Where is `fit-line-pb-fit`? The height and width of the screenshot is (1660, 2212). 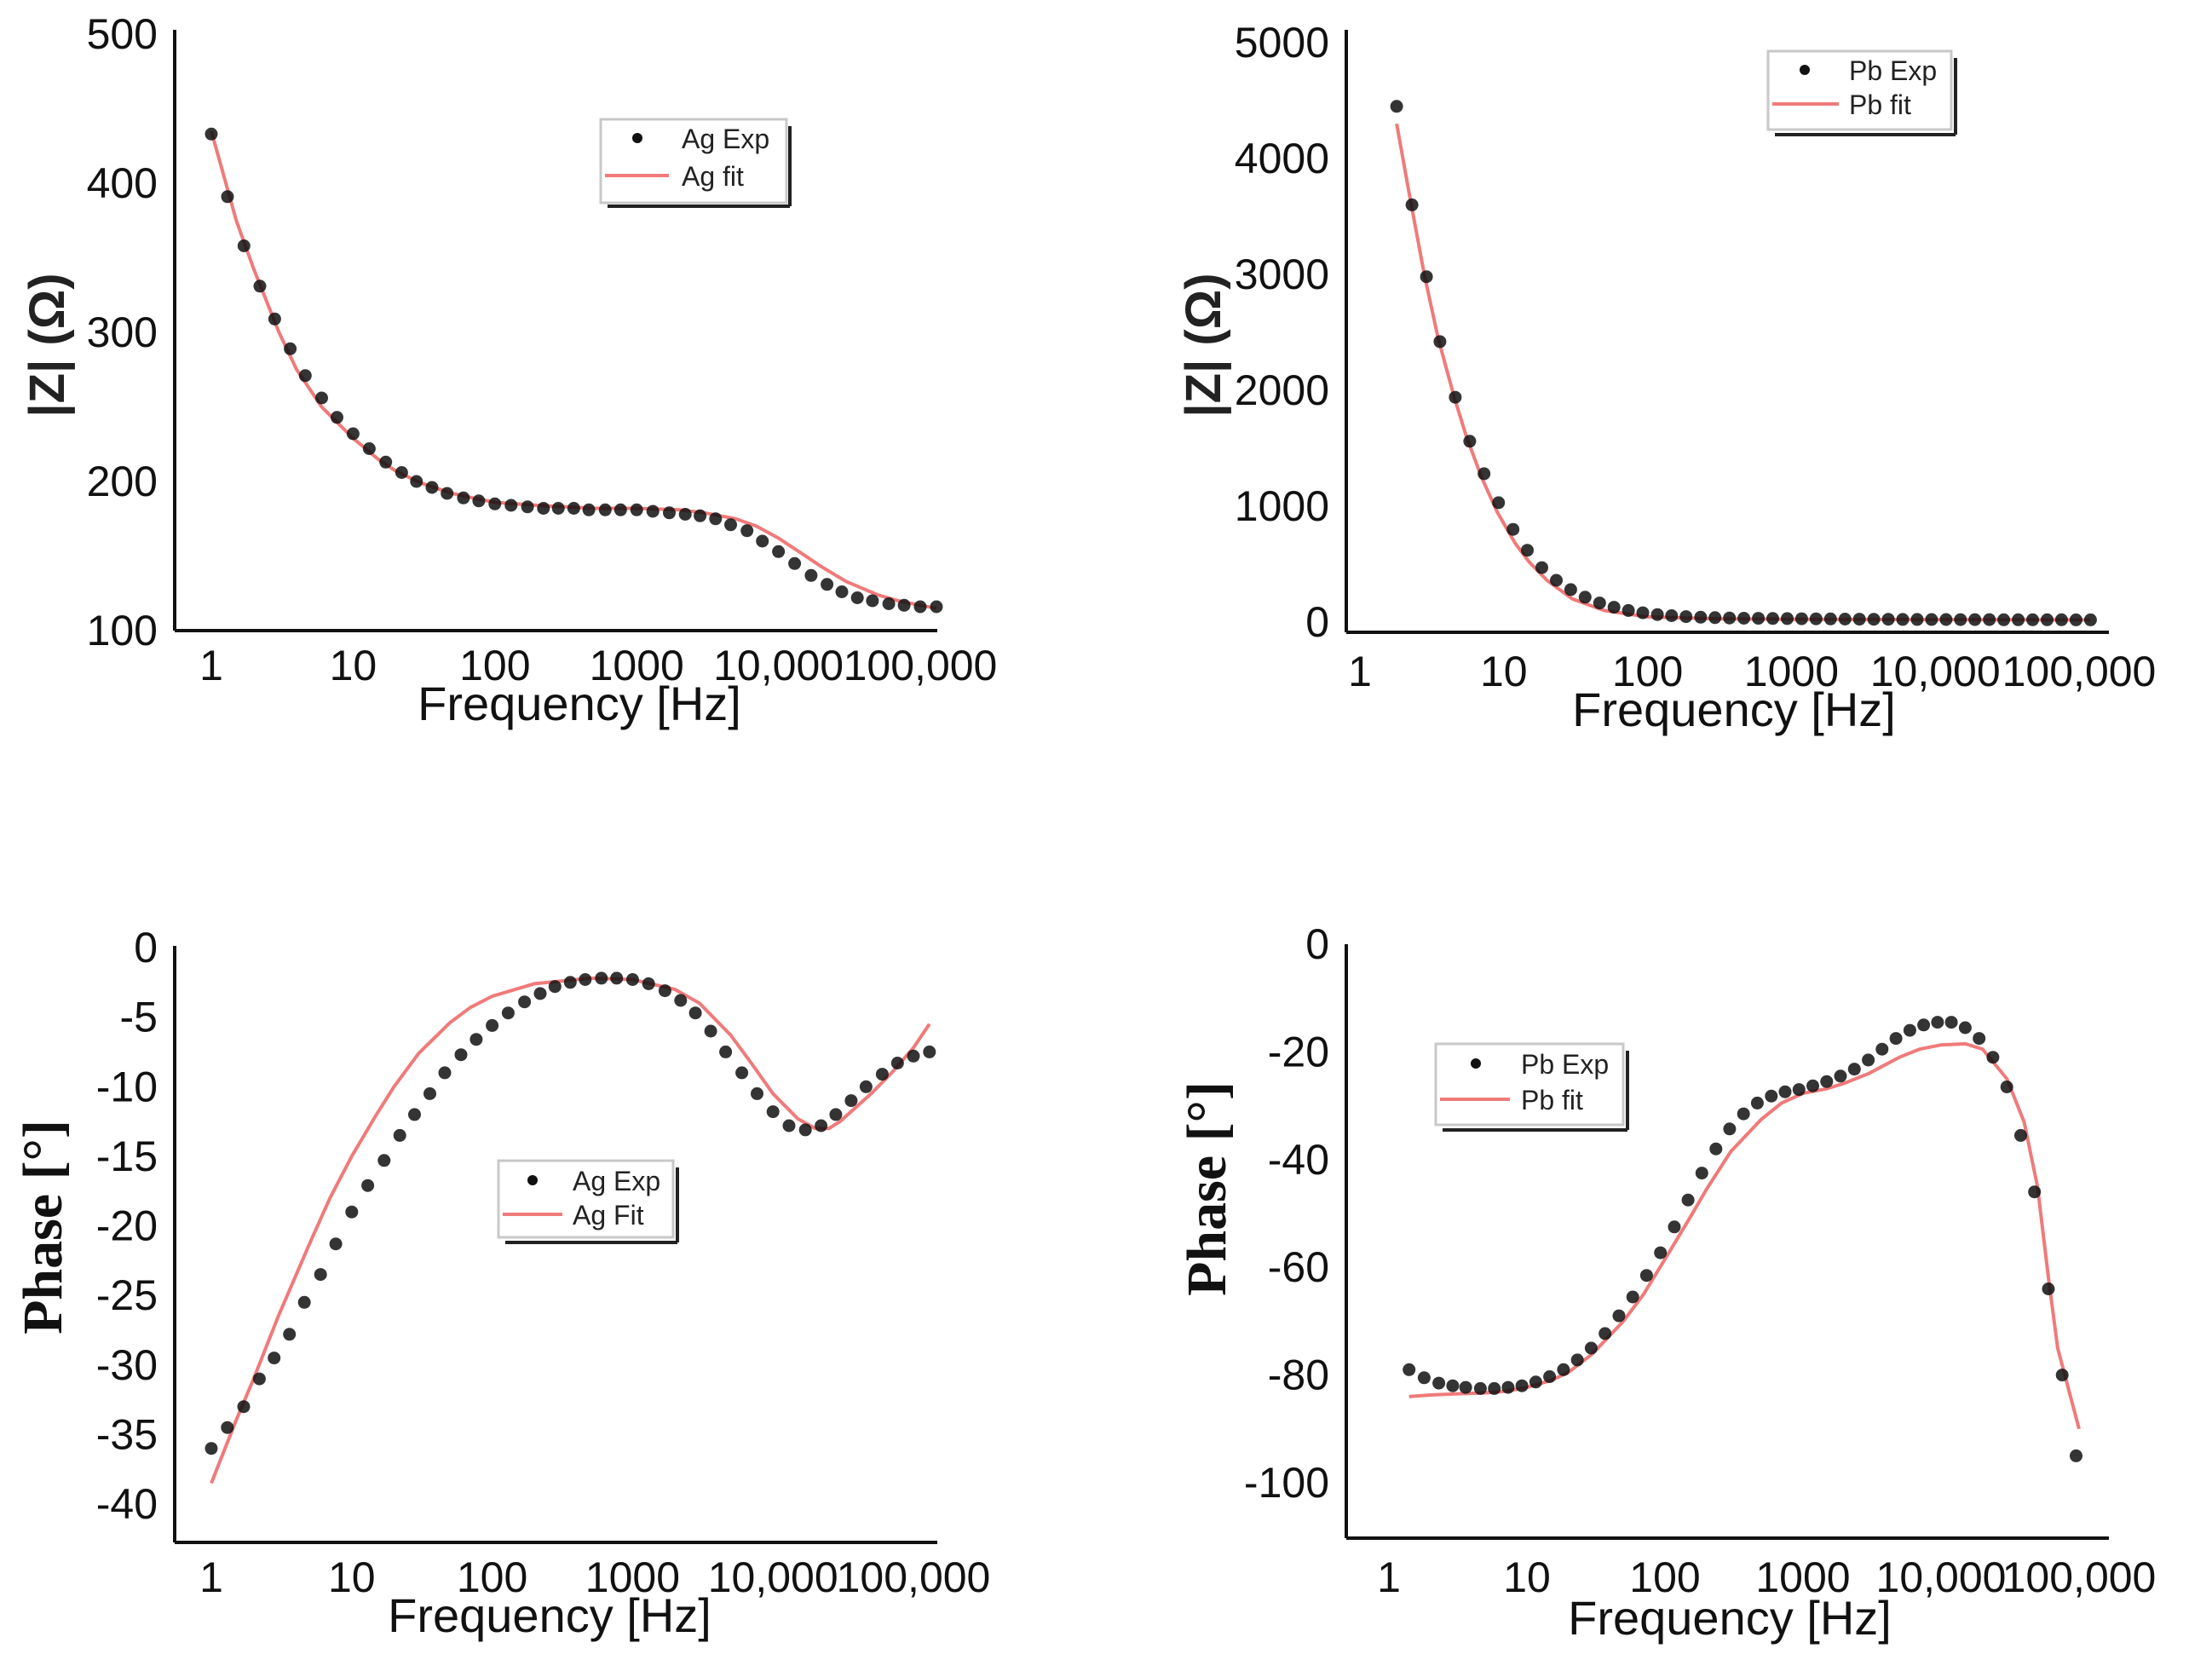
fit-line-pb-fit is located at coordinates (1743, 372).